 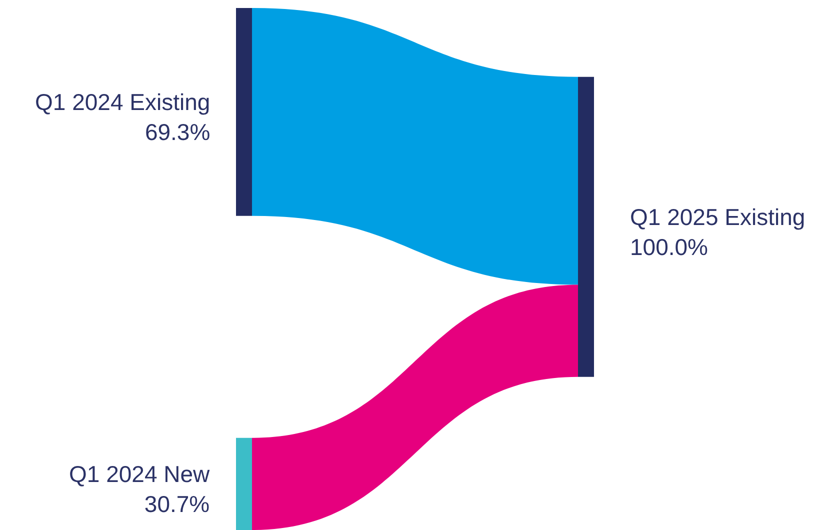 What do you see at coordinates (139, 474) in the screenshot?
I see `category-label: Q1 2024 New` at bounding box center [139, 474].